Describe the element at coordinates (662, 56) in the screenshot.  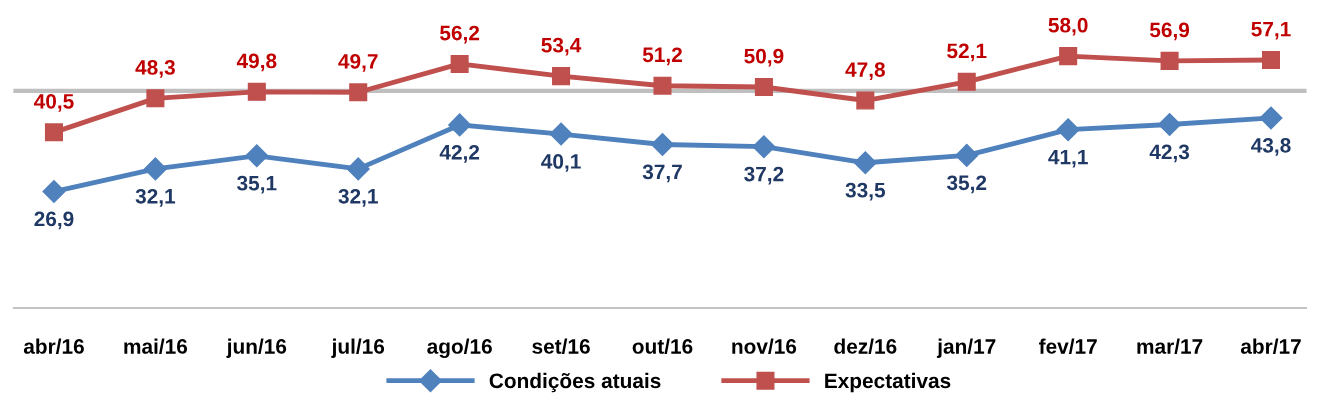
I see `data-label: 51,2` at that location.